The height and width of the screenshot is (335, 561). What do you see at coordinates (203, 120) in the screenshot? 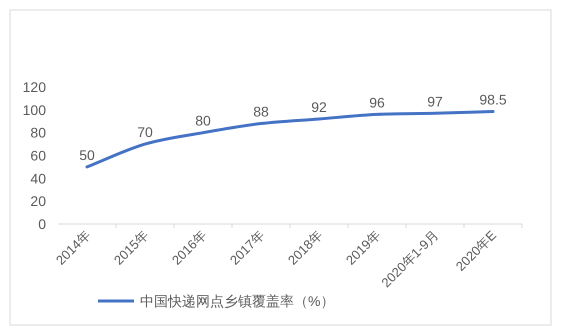
I see `data-label: 80` at bounding box center [203, 120].